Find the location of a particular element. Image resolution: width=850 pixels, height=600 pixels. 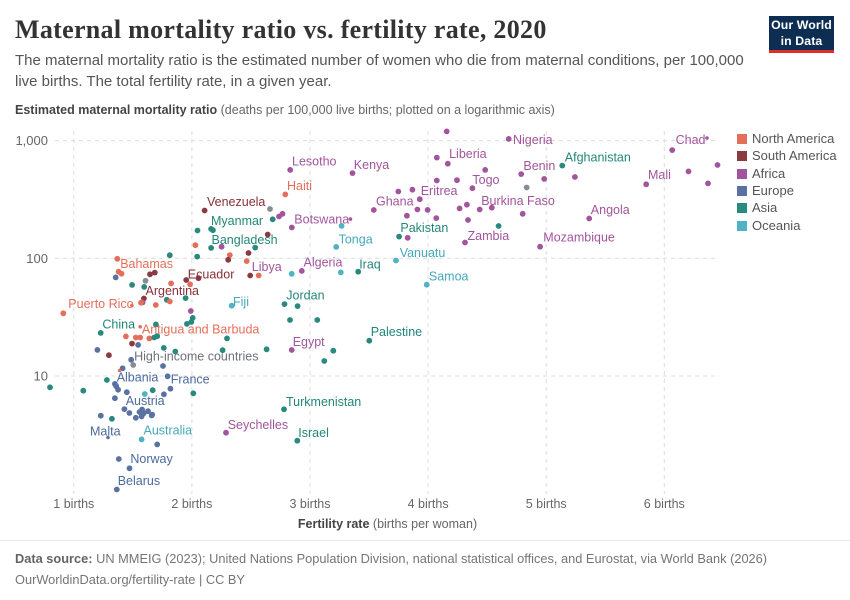

svg-text: 1,000 is located at coordinates (31, 140).